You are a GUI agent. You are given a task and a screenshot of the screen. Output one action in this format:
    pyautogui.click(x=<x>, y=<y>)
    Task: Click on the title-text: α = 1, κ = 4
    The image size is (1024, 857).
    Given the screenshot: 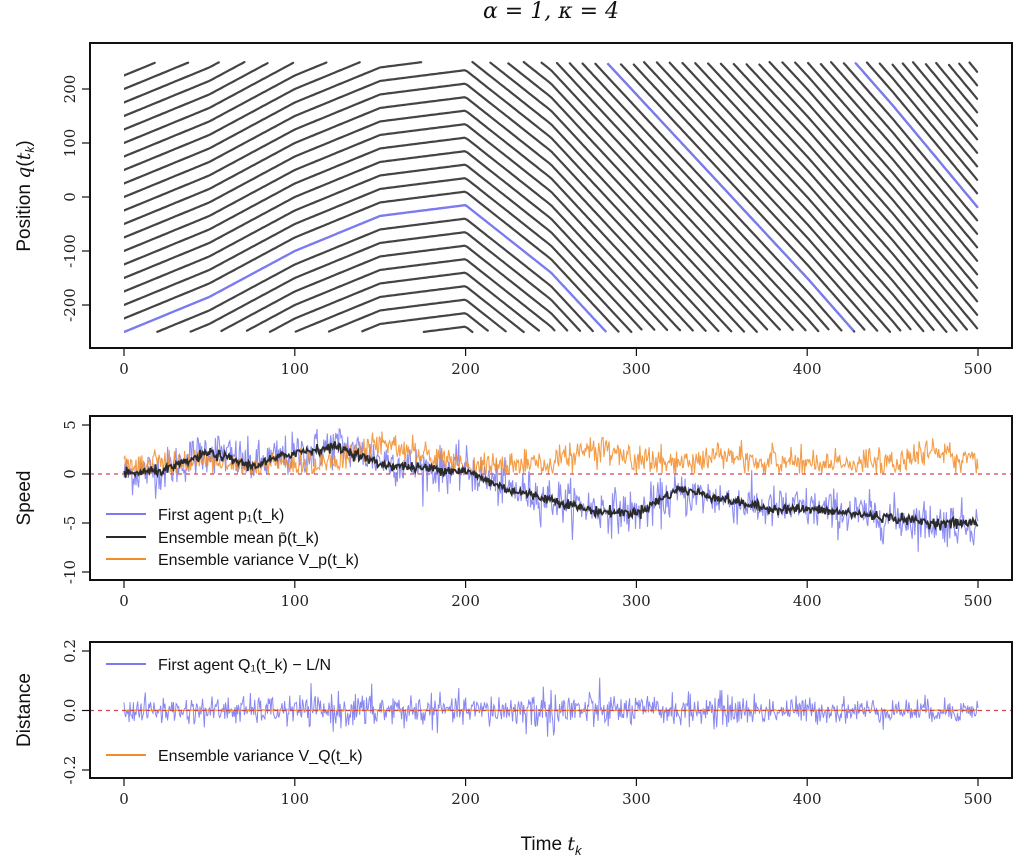 What is the action you would take?
    pyautogui.click(x=551, y=12)
    